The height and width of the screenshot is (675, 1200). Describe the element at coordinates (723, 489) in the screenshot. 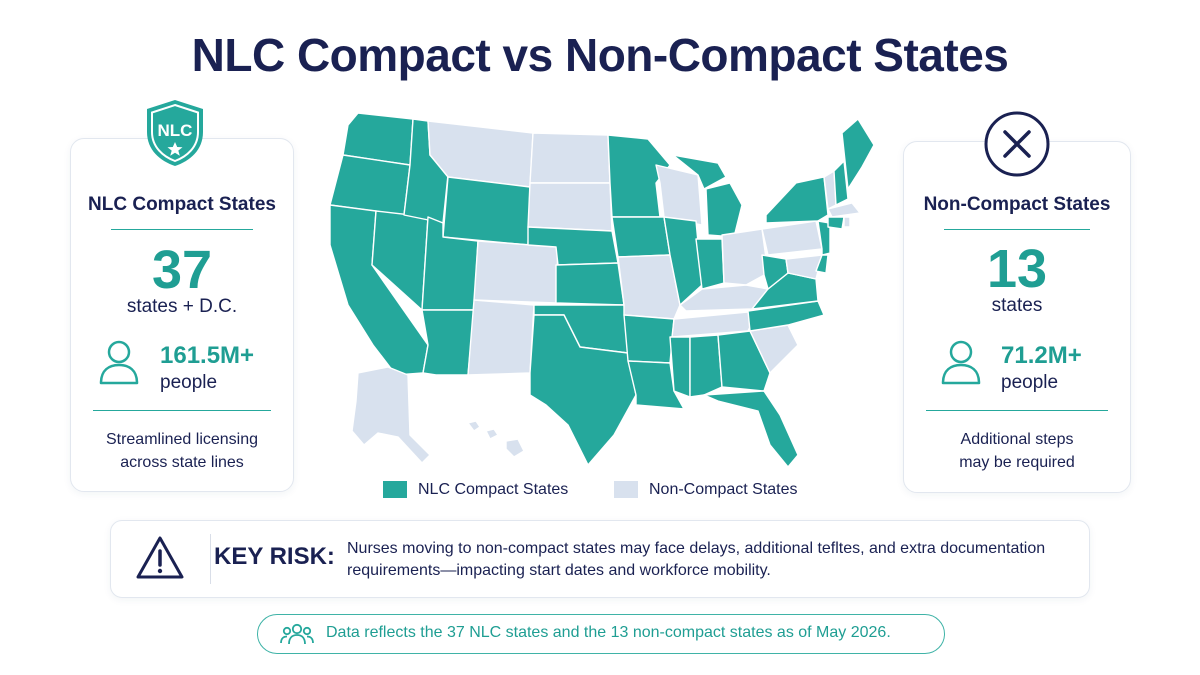

I see `legend-non-compact-label: Non-Compact States` at that location.